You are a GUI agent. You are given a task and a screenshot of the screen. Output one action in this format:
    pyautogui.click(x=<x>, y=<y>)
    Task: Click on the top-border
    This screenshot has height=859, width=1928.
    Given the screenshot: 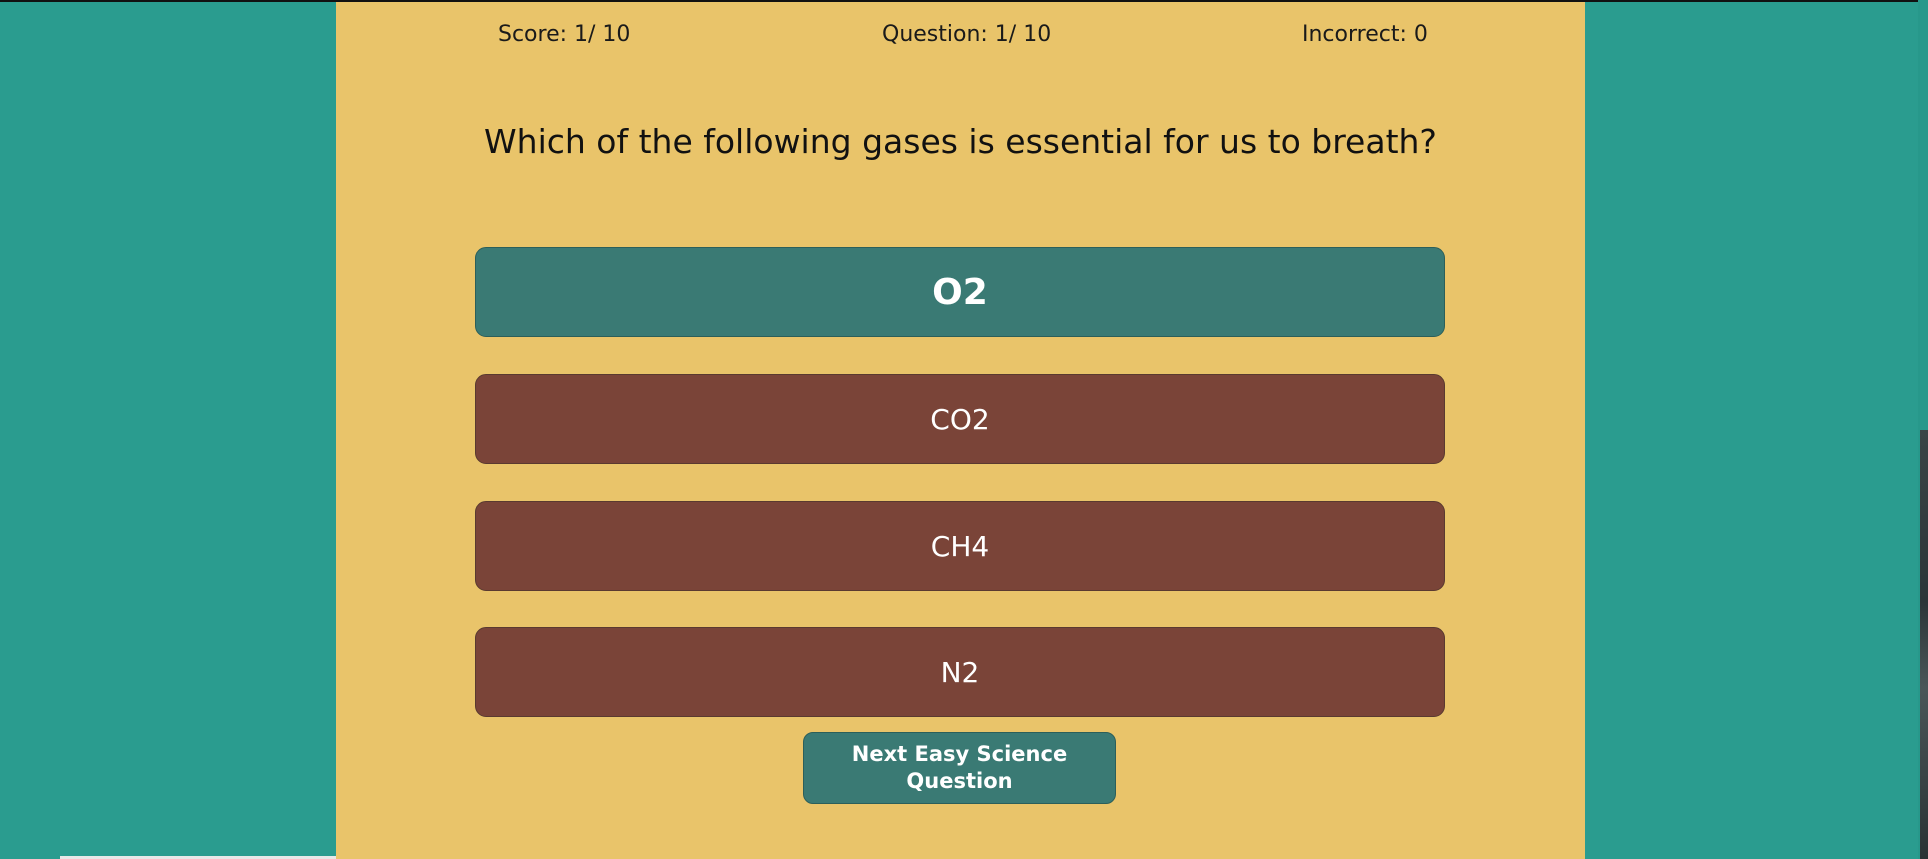 What is the action you would take?
    pyautogui.click(x=964, y=1)
    